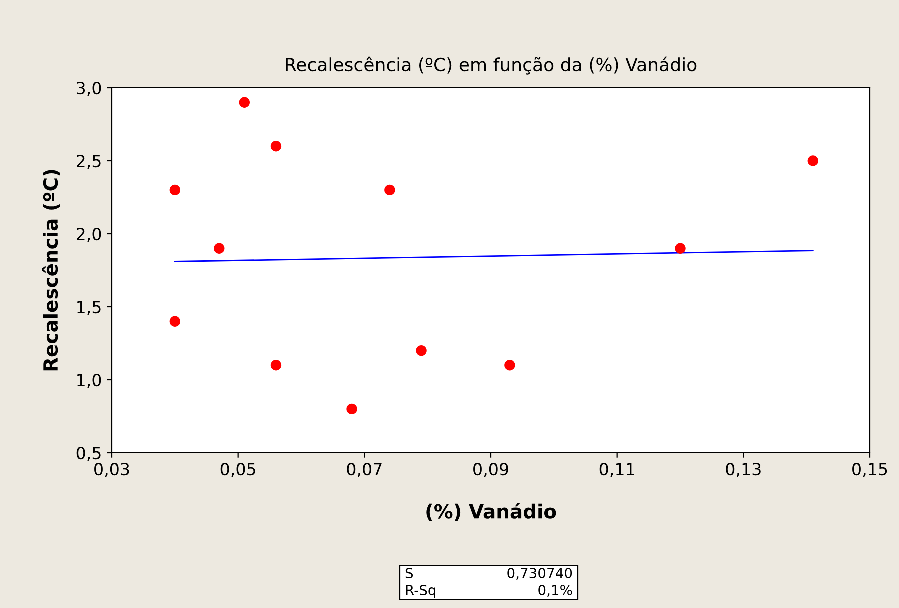 Image resolution: width=899 pixels, height=608 pixels. I want to click on x-tick-label: 0,03, so click(112, 470).